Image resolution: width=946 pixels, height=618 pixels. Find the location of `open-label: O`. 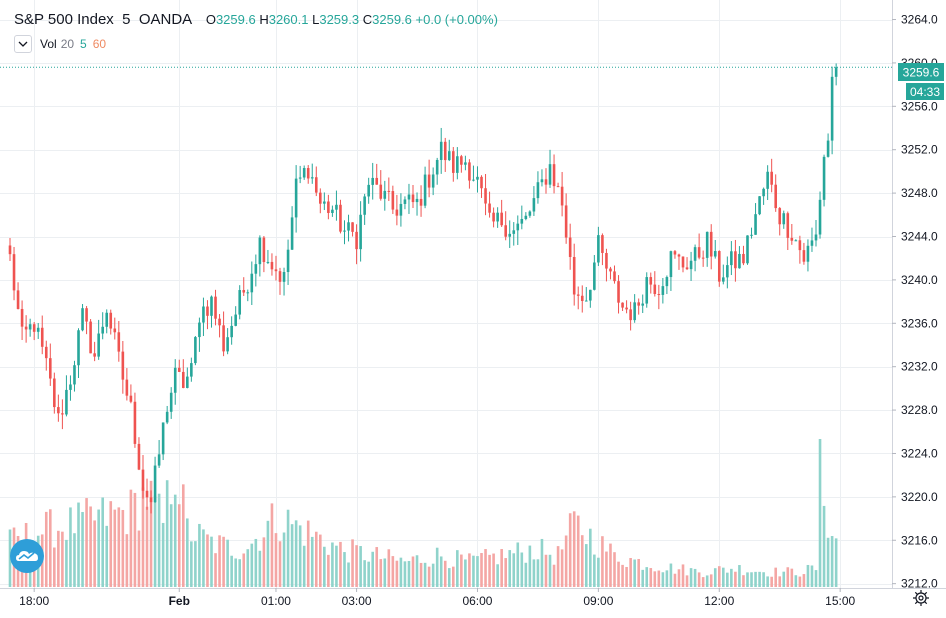

open-label: O is located at coordinates (210, 19).